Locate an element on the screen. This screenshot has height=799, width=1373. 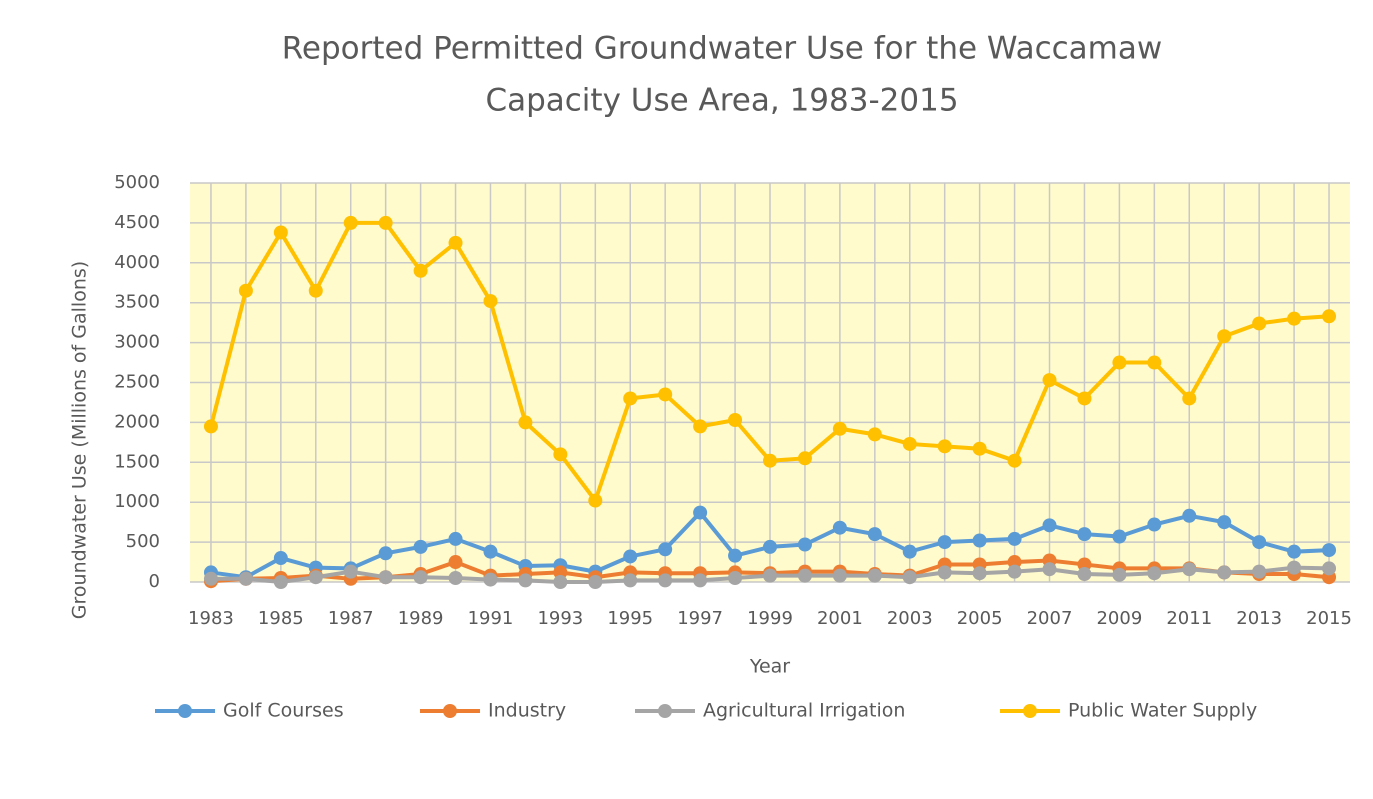
x-tick-label: 2001 is located at coordinates (840, 618).